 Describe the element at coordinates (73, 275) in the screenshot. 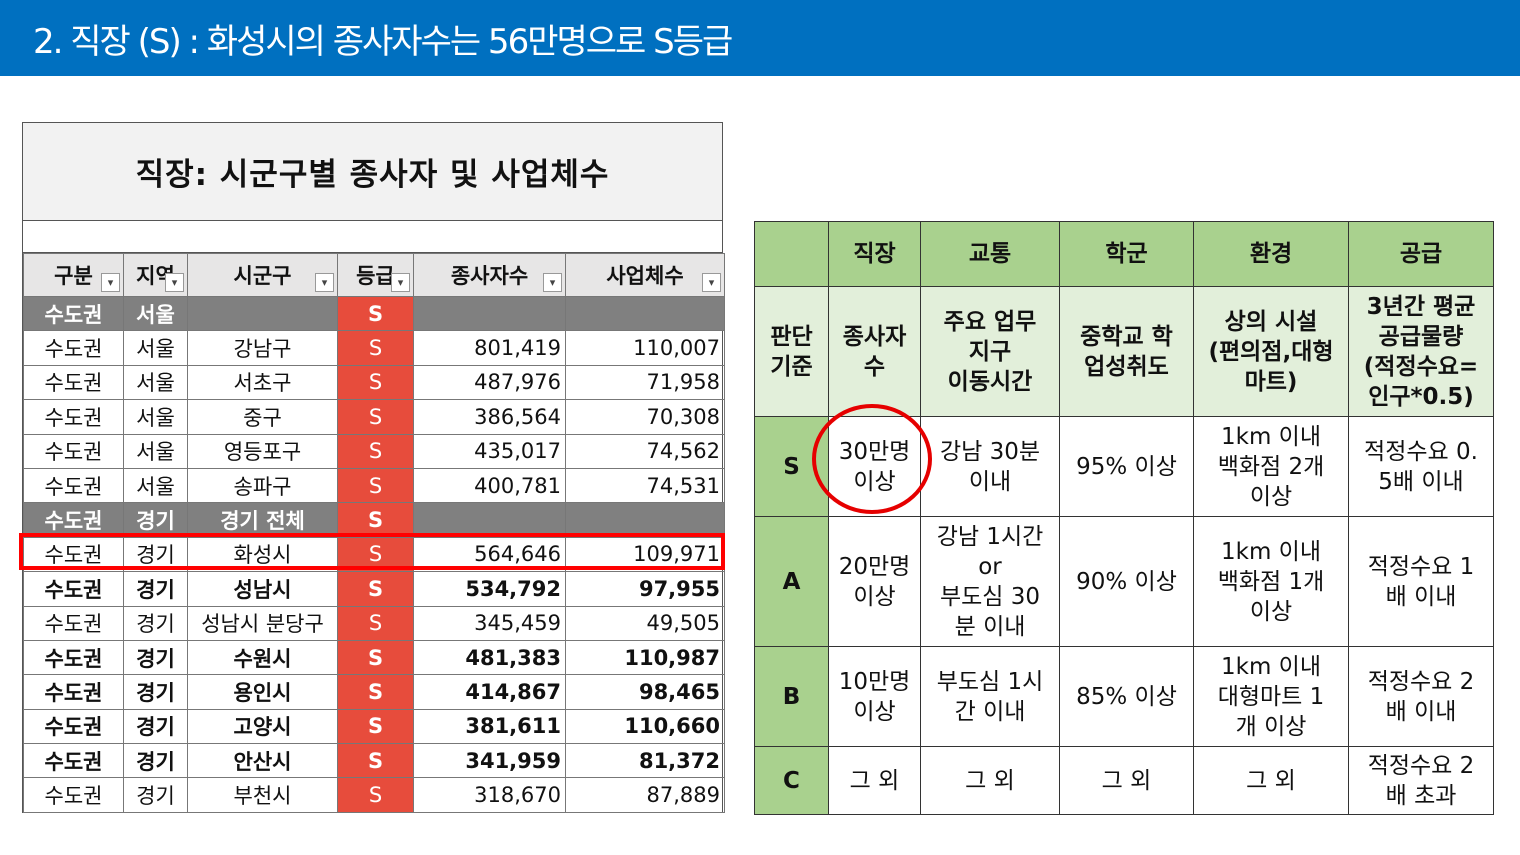

I see `column-header: 구분 ▾` at that location.